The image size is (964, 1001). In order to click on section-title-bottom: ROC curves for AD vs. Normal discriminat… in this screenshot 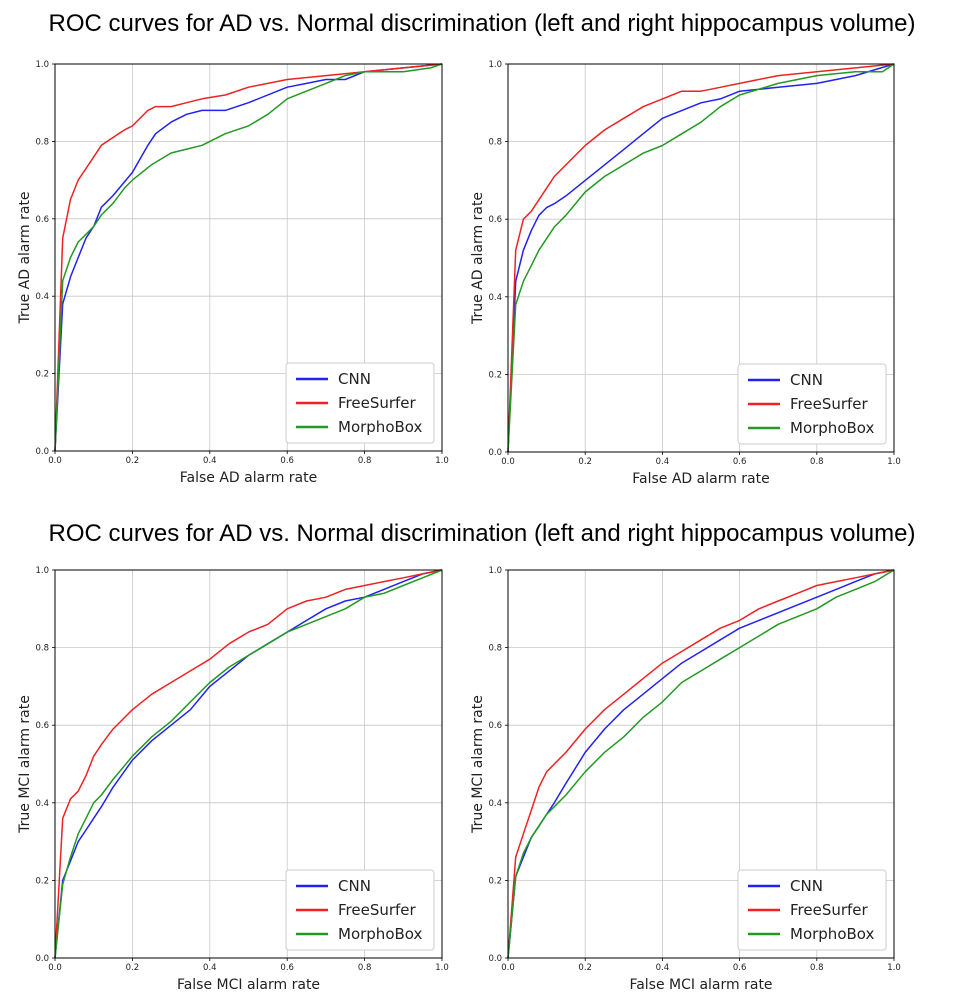, I will do `click(482, 533)`.